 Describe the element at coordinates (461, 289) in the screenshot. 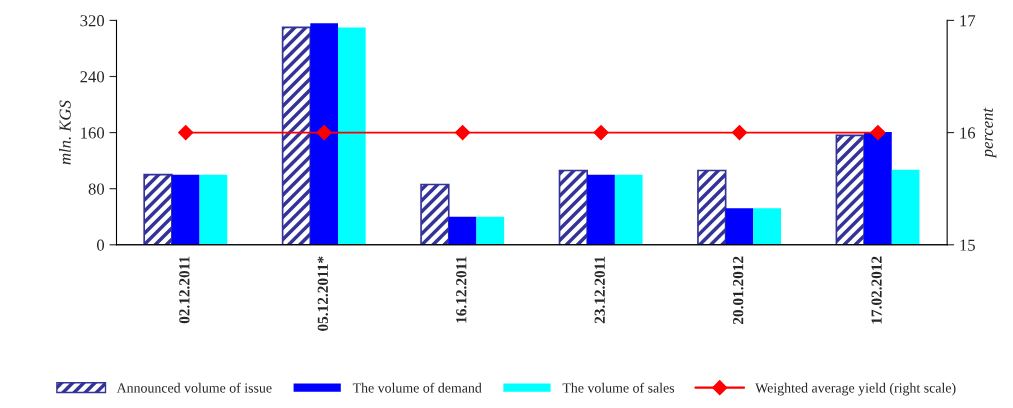

I see `x-tick-label: 16.12.2011` at that location.